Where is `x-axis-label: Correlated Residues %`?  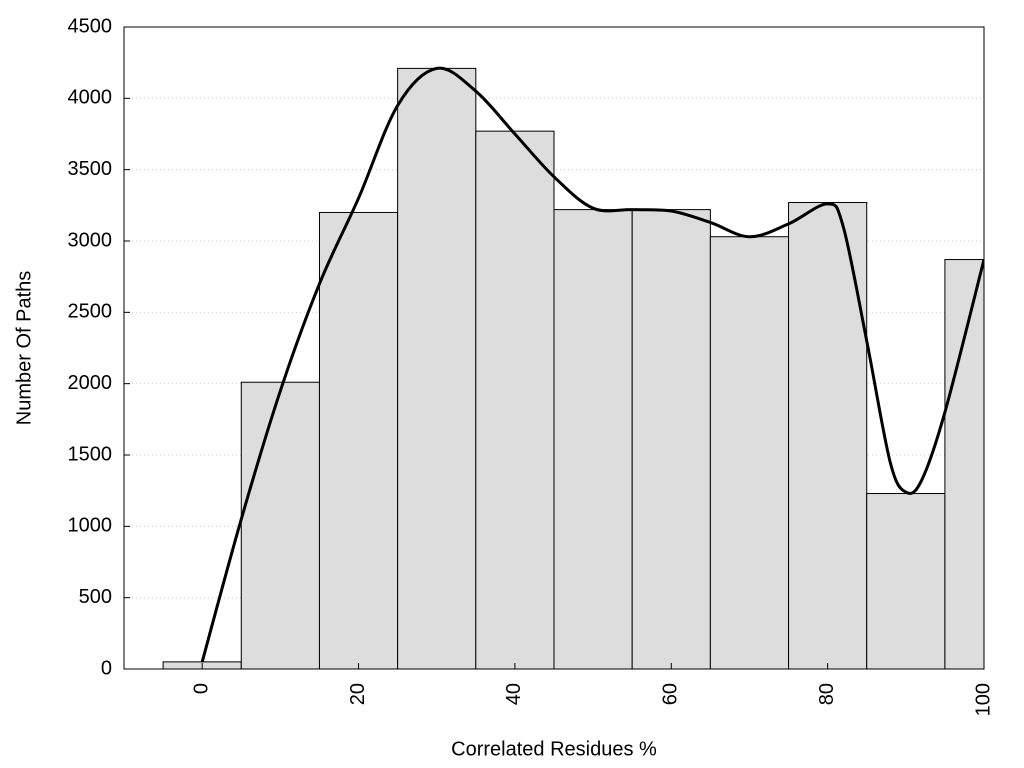
x-axis-label: Correlated Residues % is located at coordinates (554, 749).